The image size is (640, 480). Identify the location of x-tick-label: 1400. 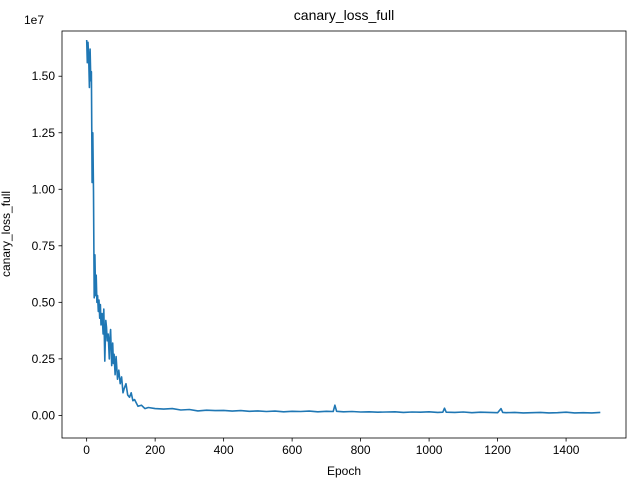
(566, 450).